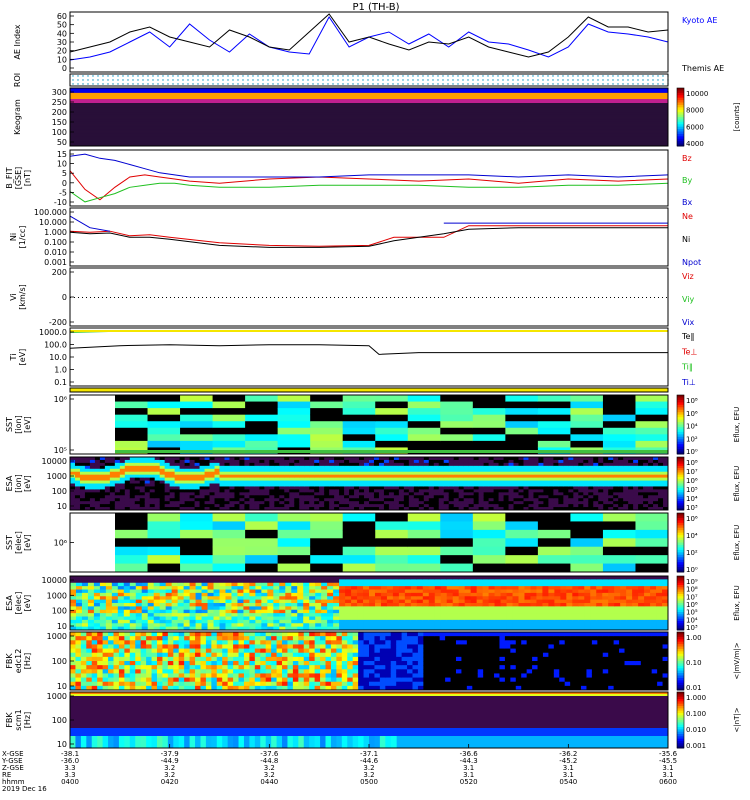 Image resolution: width=750 pixels, height=800 pixels. What do you see at coordinates (687, 336) in the screenshot?
I see `legend-label: Te‖` at bounding box center [687, 336].